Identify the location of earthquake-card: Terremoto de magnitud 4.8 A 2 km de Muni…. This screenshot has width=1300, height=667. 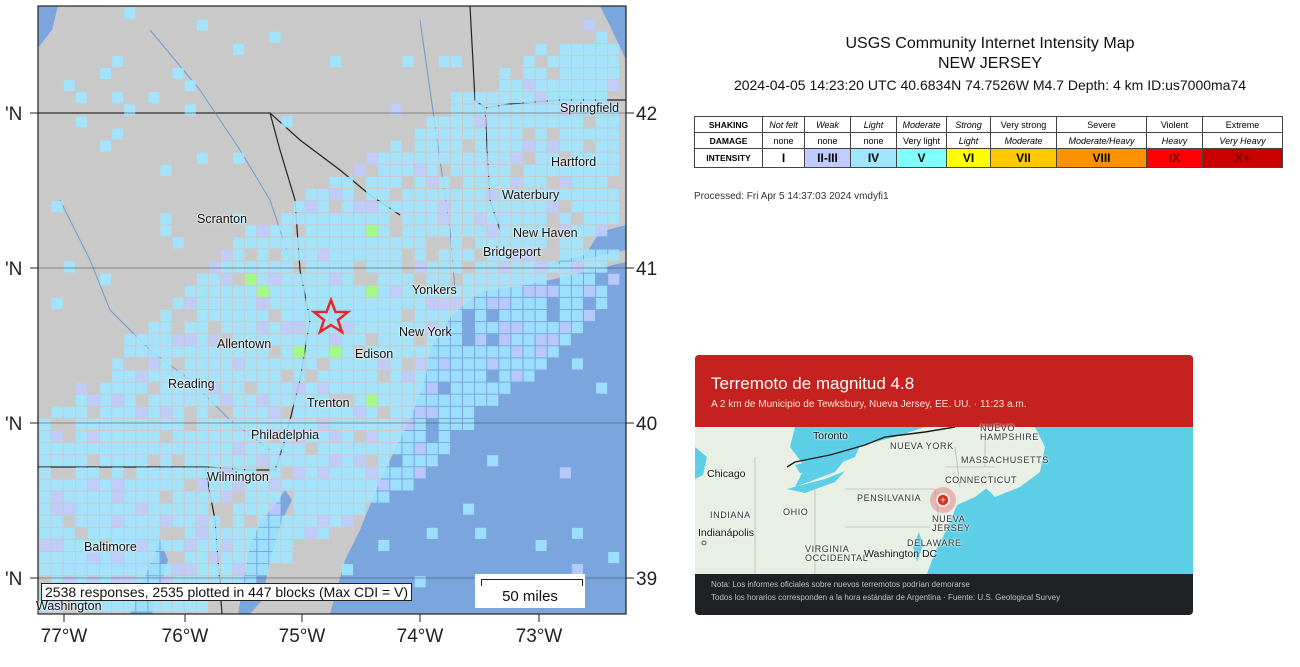
(944, 485).